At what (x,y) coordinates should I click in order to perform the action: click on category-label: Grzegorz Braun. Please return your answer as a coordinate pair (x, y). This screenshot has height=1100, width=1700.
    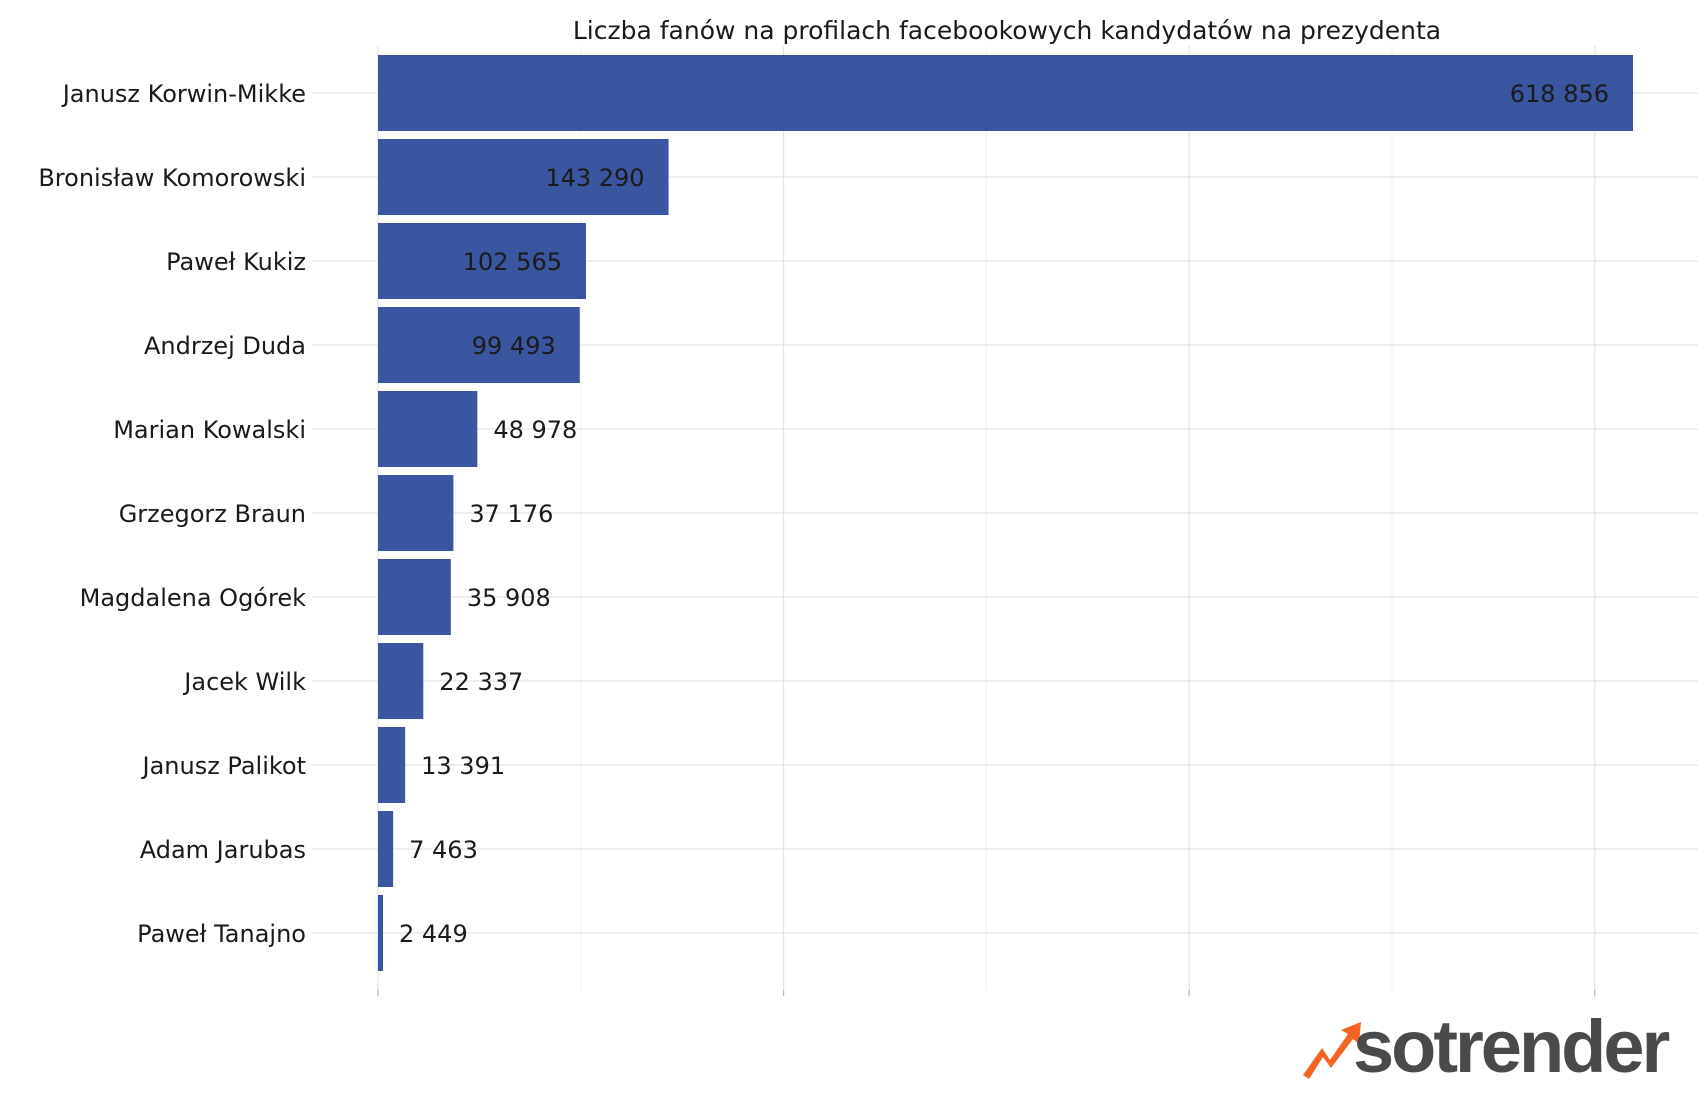
    Looking at the image, I should click on (212, 514).